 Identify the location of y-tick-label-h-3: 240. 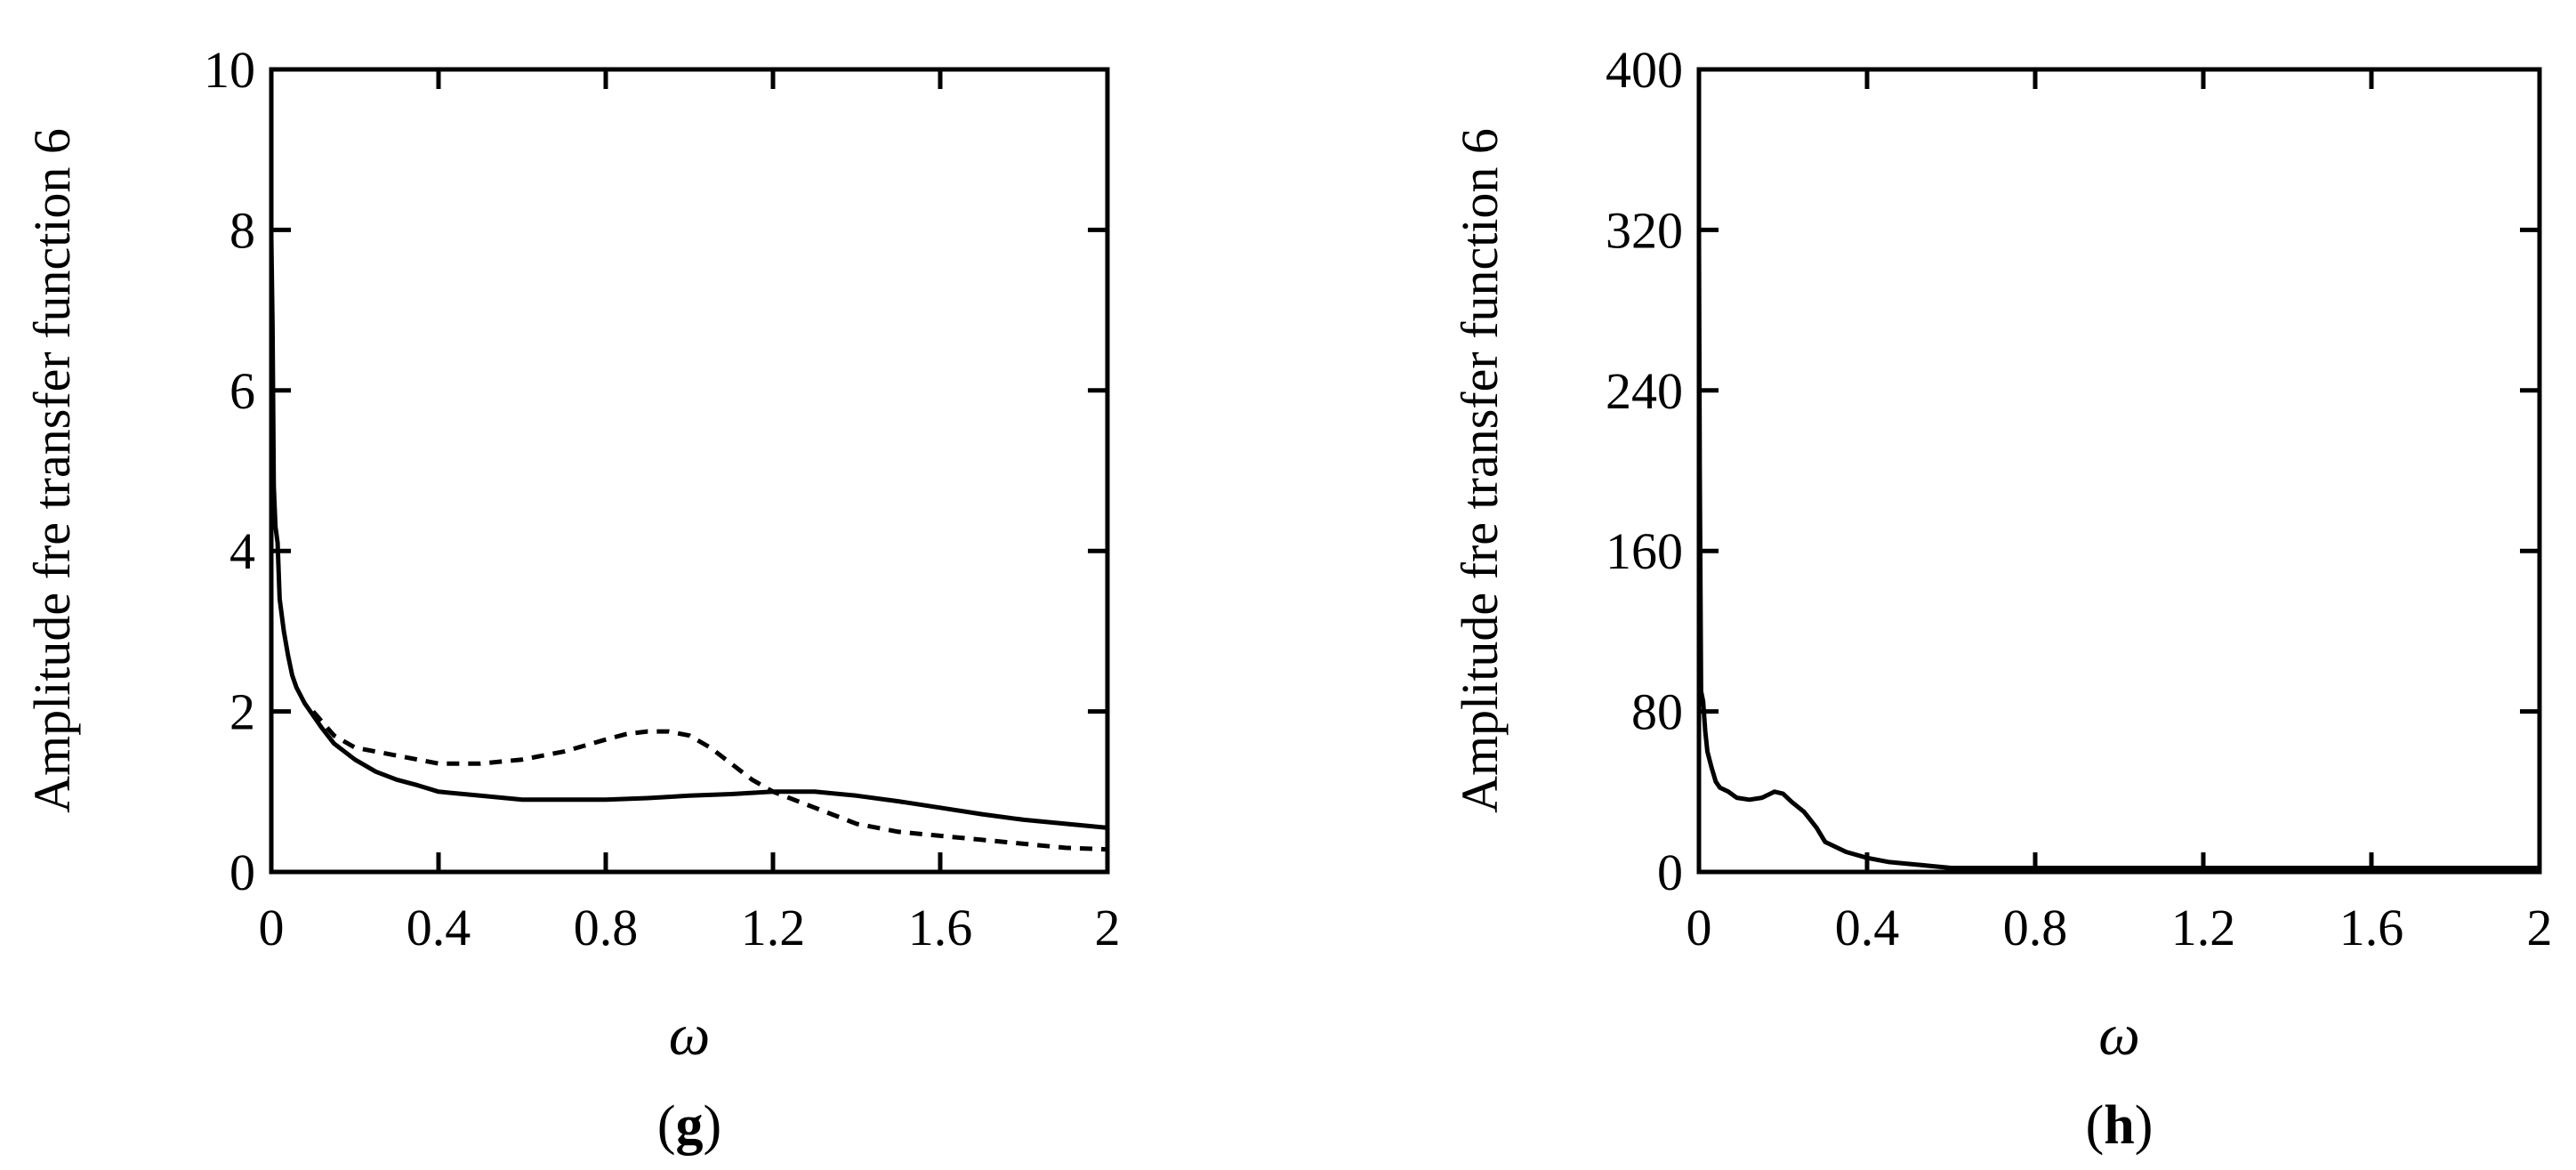
(1644, 391).